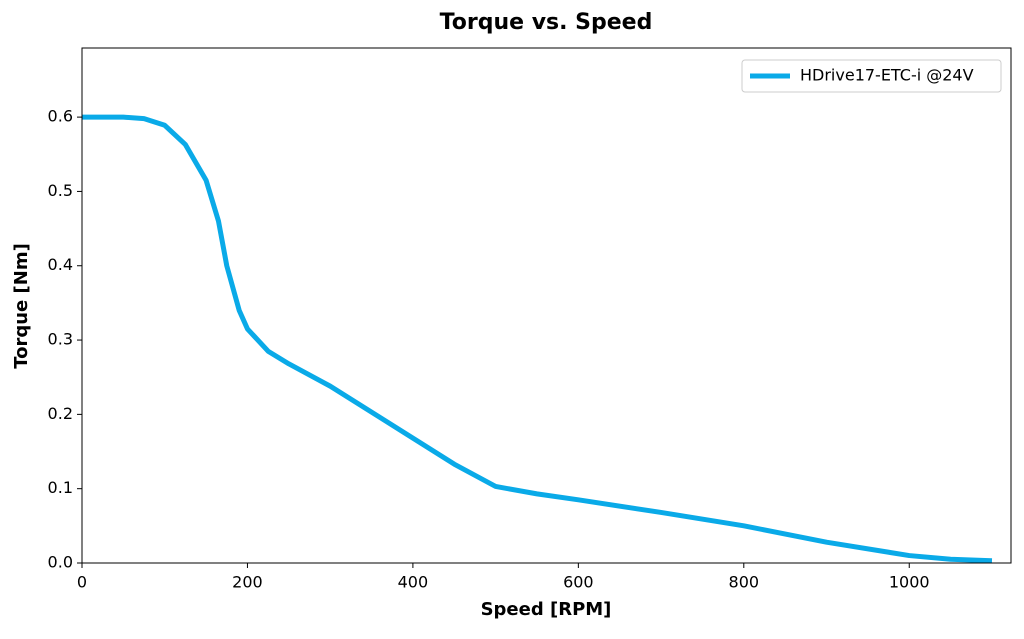 This screenshot has height=639, width=1024. What do you see at coordinates (413, 582) in the screenshot?
I see `x-tick-label: 400` at bounding box center [413, 582].